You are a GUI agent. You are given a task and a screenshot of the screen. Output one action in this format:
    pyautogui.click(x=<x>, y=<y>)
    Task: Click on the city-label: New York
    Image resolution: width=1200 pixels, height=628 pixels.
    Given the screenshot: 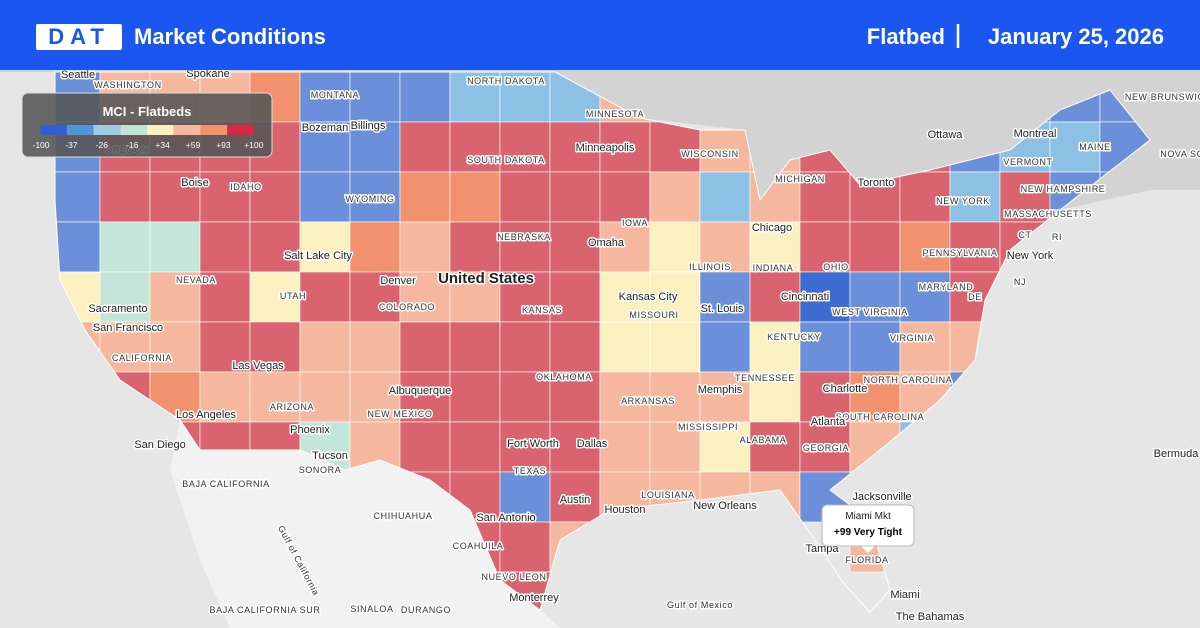 What is the action you would take?
    pyautogui.click(x=1030, y=256)
    